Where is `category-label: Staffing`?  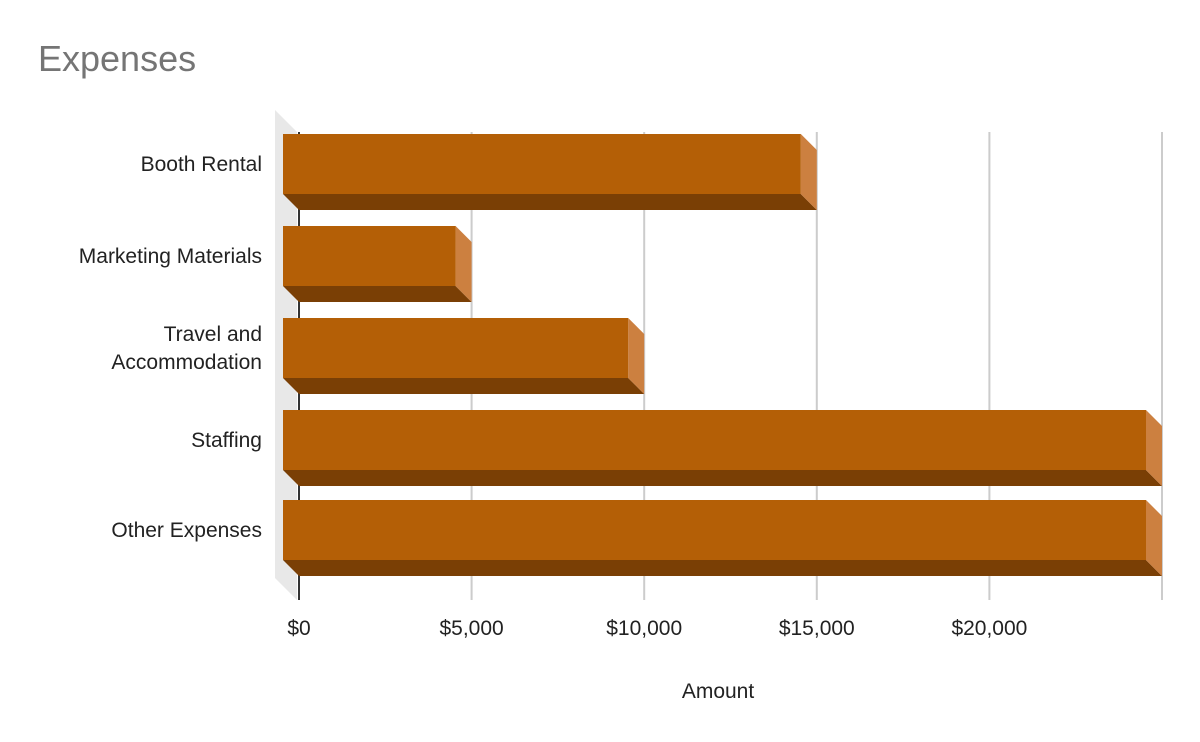 category-label: Staffing is located at coordinates (226, 440).